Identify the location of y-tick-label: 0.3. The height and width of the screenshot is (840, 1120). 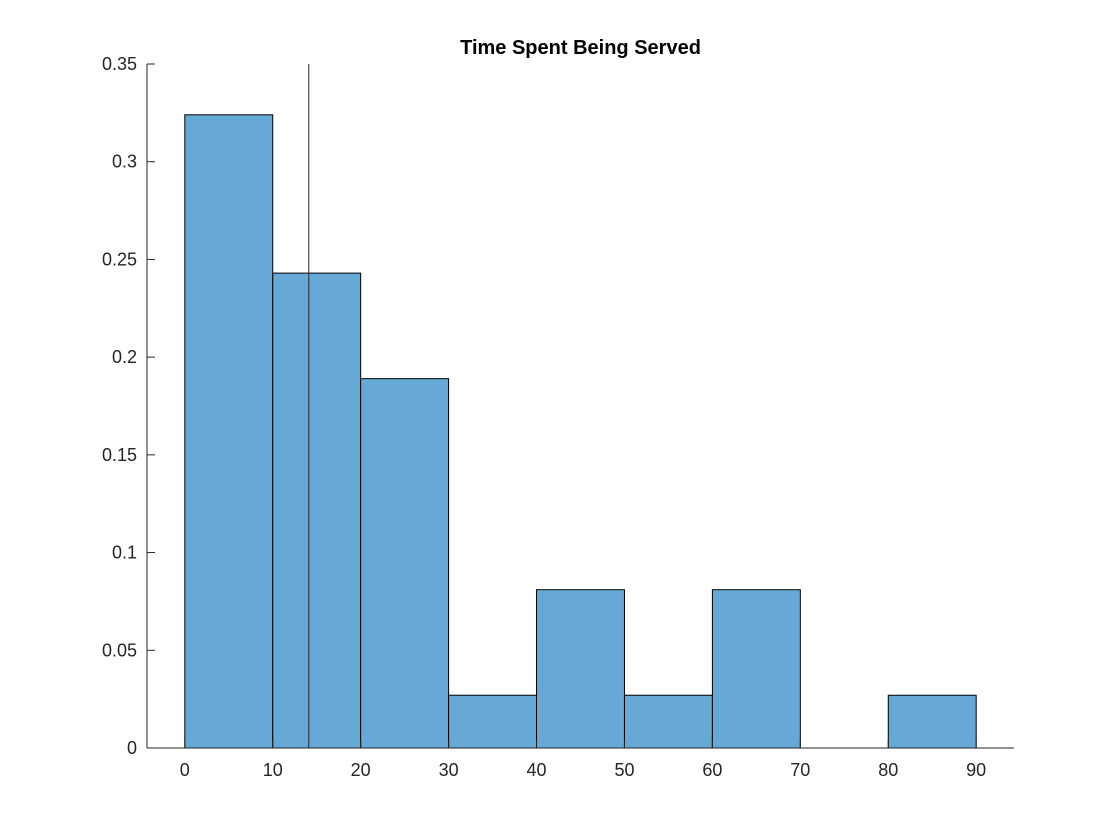
(124, 162).